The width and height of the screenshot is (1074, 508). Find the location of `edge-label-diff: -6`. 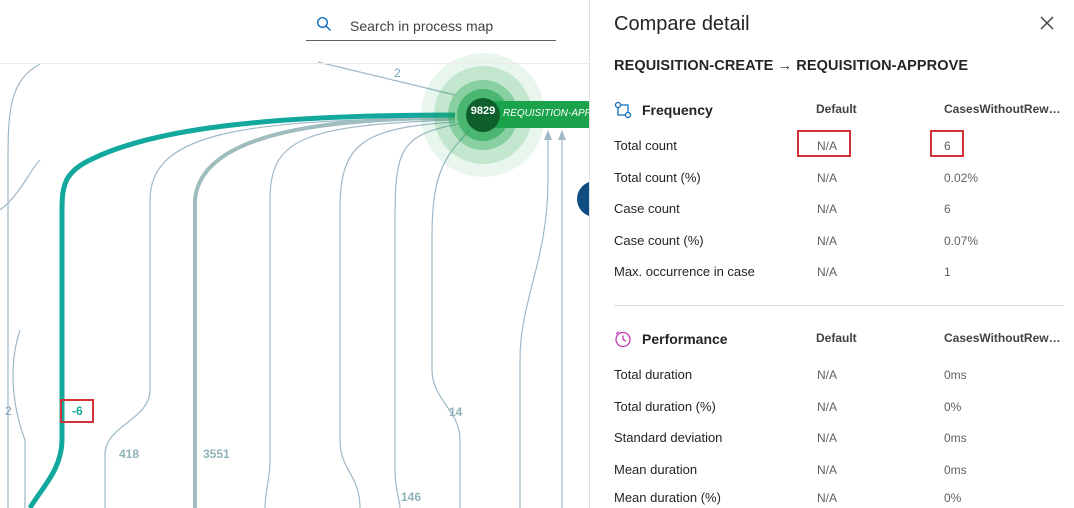

edge-label-diff: -6 is located at coordinates (77, 411).